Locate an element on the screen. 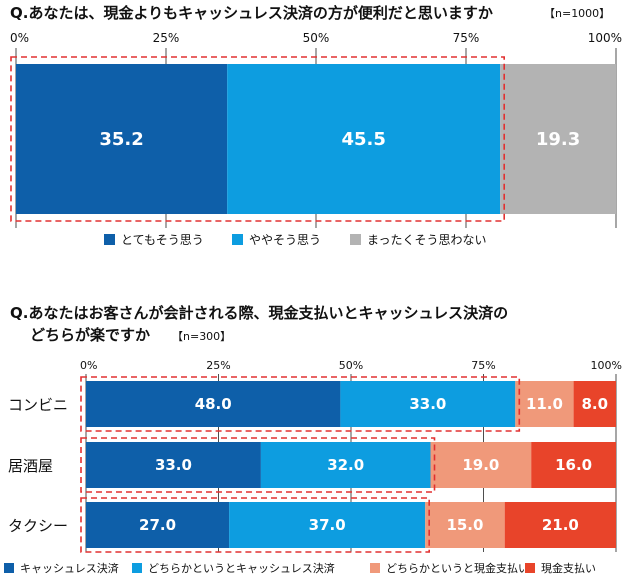 The image size is (640, 578). chart1-title: Q.あなたは、現金よりもキャッシュレス決済の方が便利だと思いますか is located at coordinates (251, 13).